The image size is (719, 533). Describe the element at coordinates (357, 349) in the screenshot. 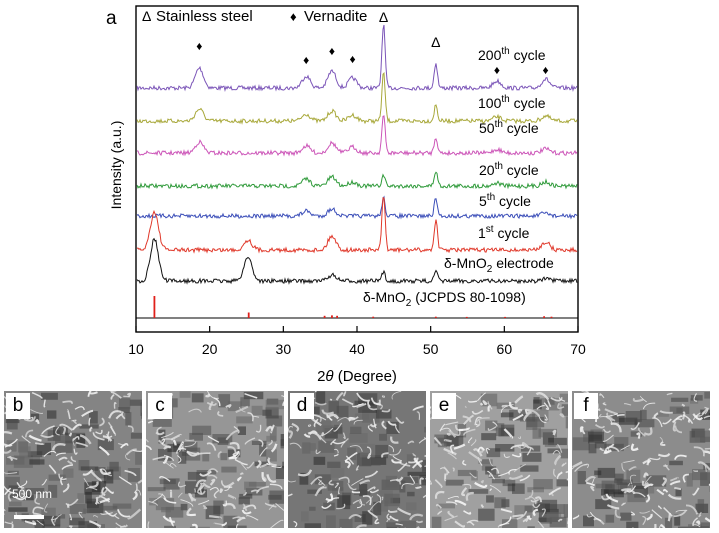

I see `x-tick-label: 40` at that location.